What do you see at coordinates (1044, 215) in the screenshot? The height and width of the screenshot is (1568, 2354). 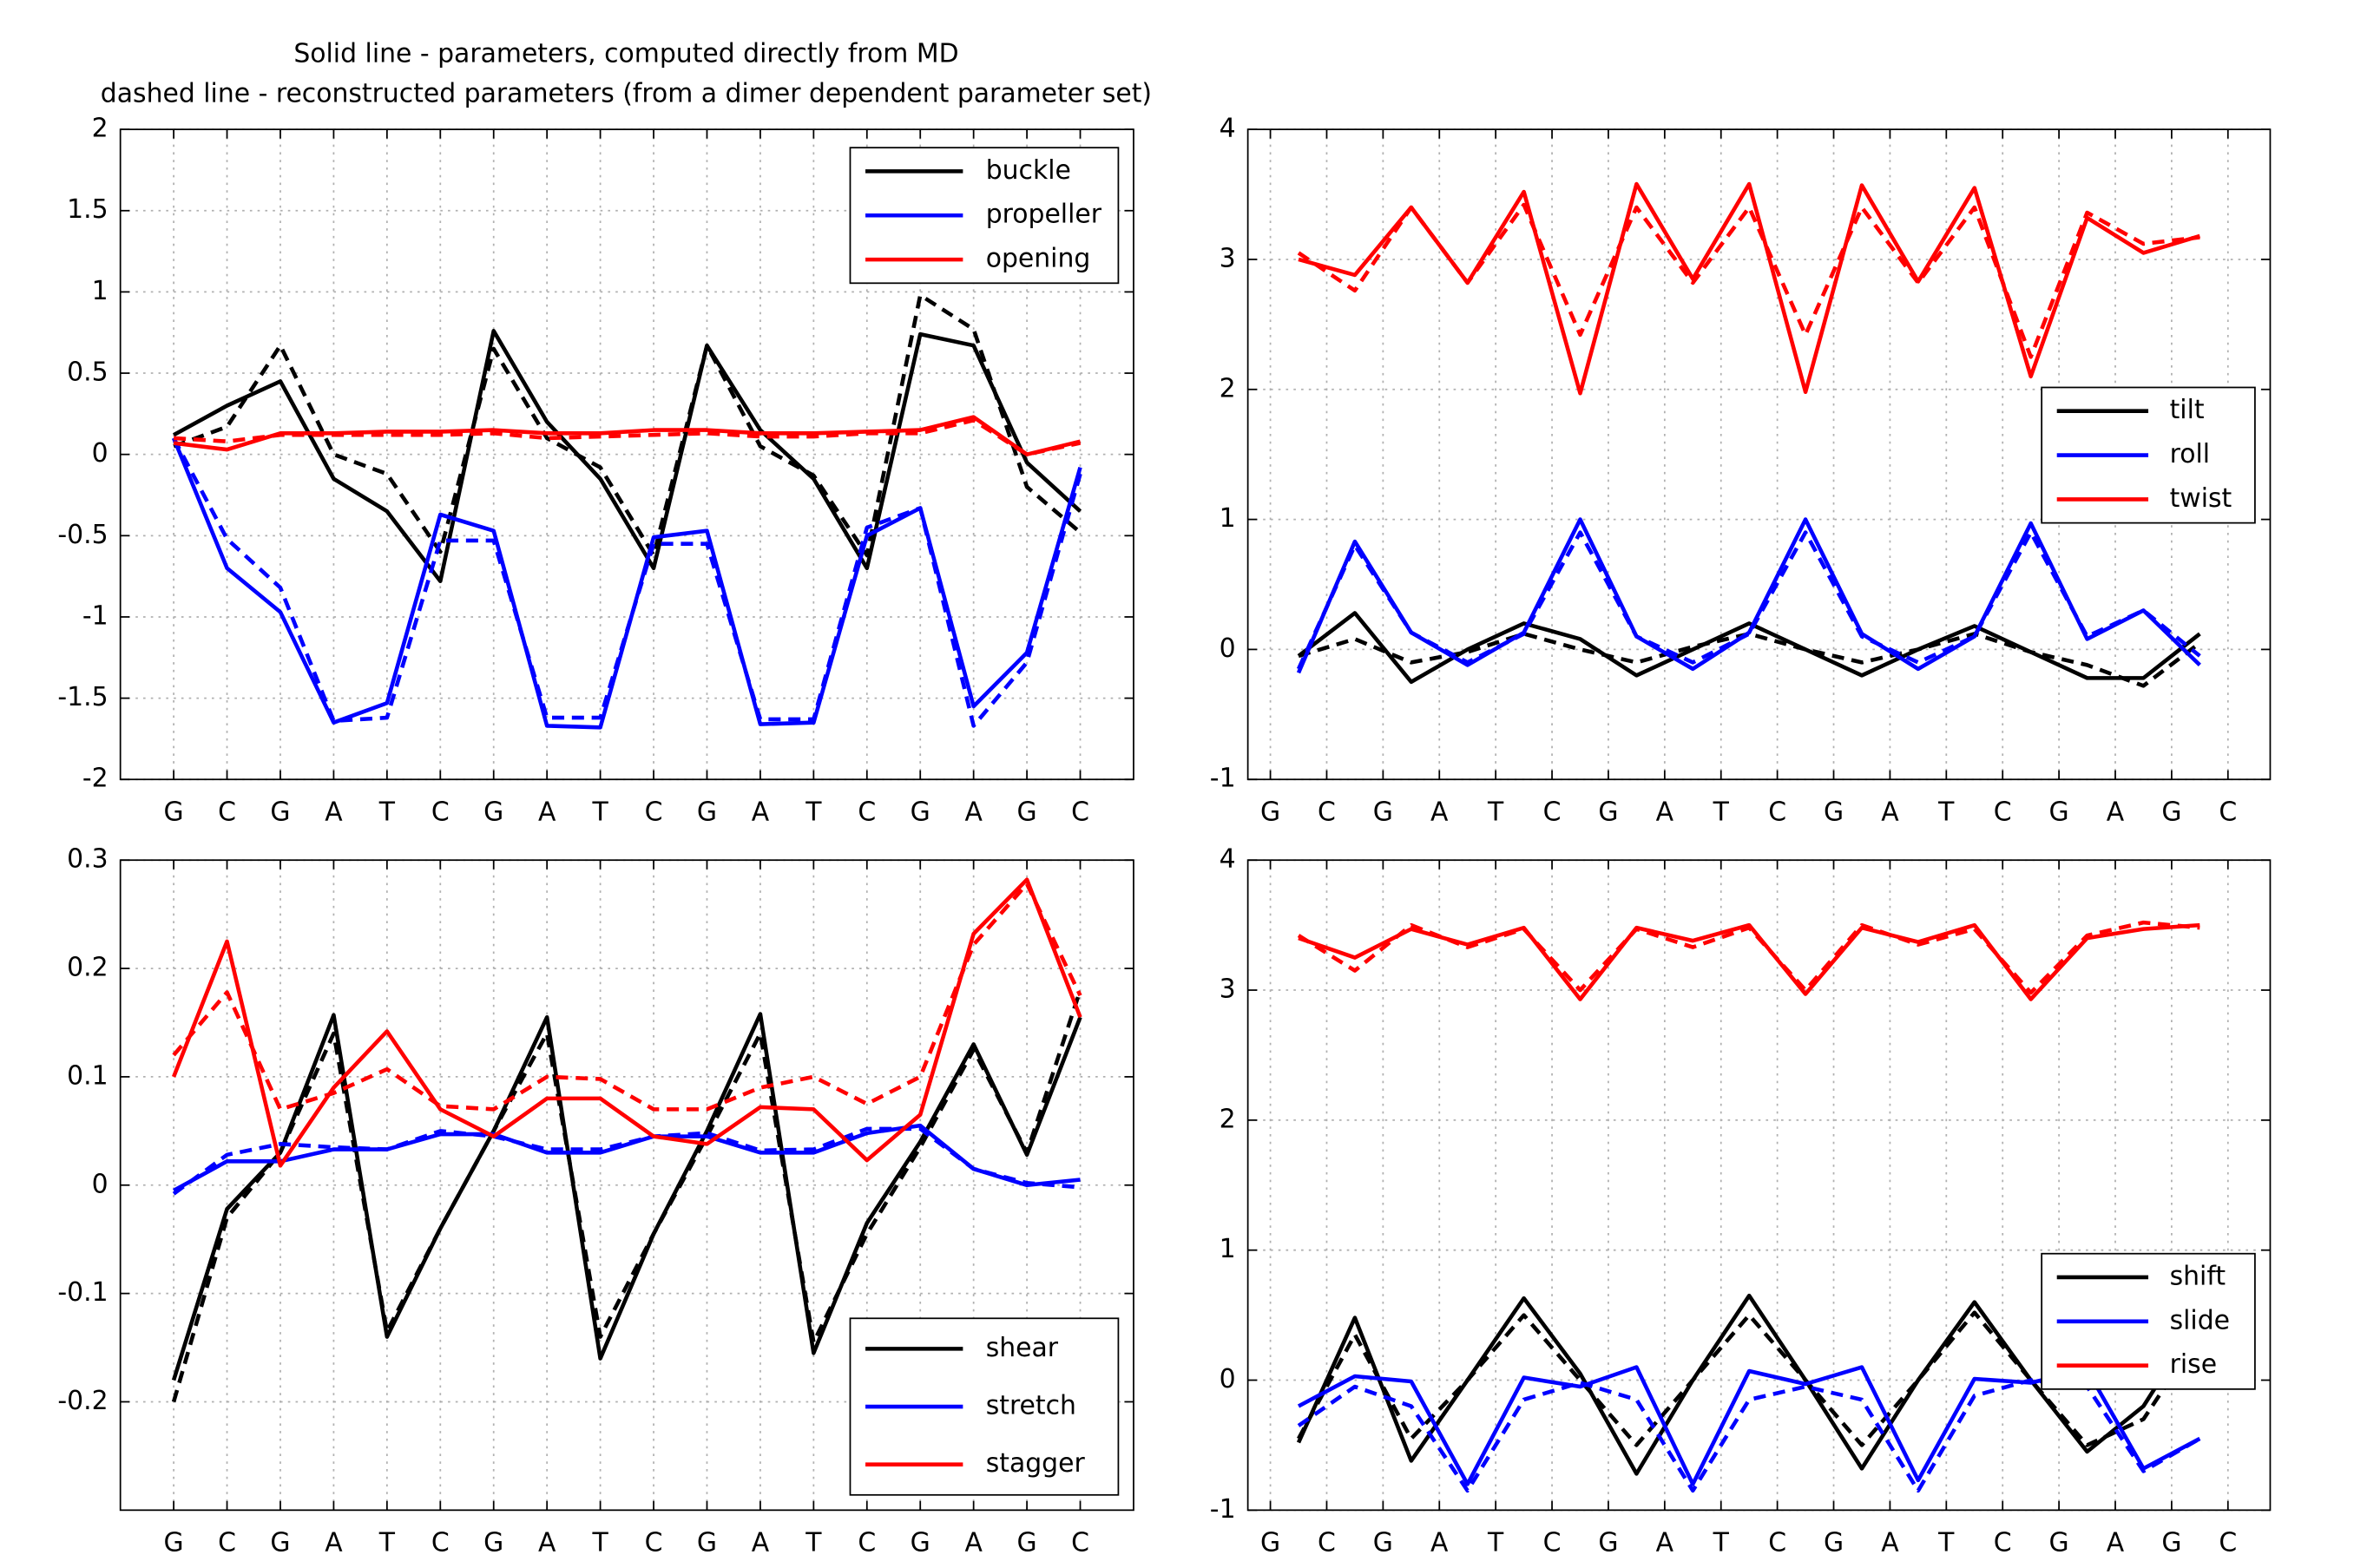 I see `legend-label: propeller` at bounding box center [1044, 215].